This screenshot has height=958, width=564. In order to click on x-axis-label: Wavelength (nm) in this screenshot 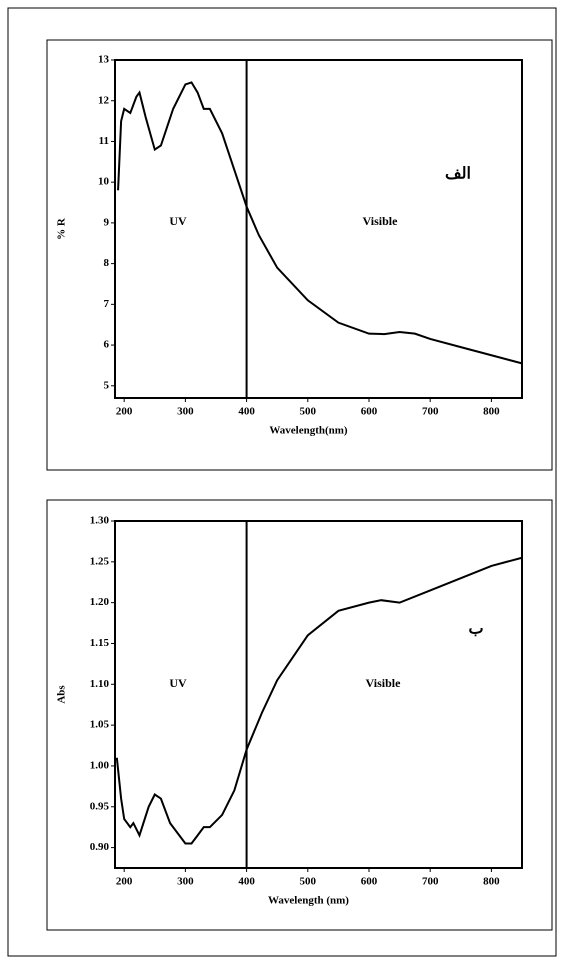, I will do `click(308, 901)`.